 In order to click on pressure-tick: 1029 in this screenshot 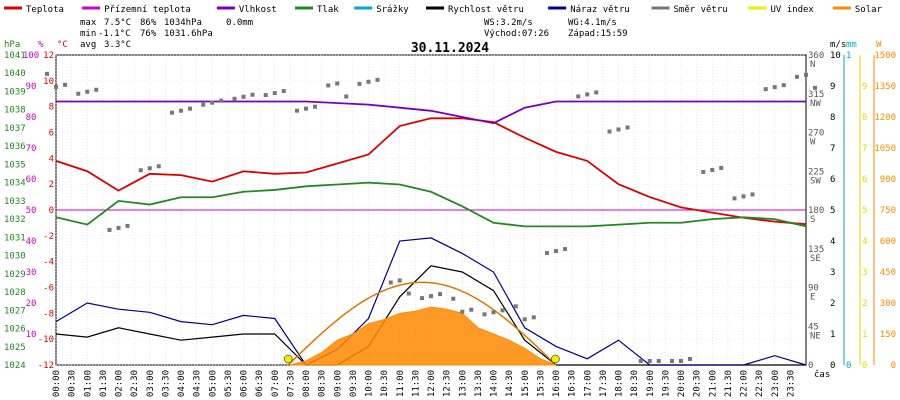, I will do `click(15, 275)`.